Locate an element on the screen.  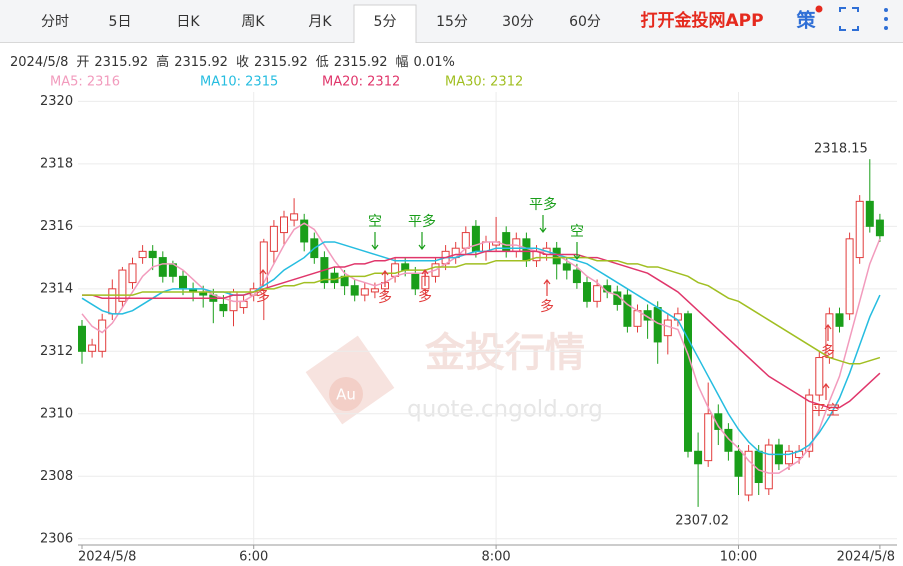
x-tick-label: 8:00 is located at coordinates (495, 557).